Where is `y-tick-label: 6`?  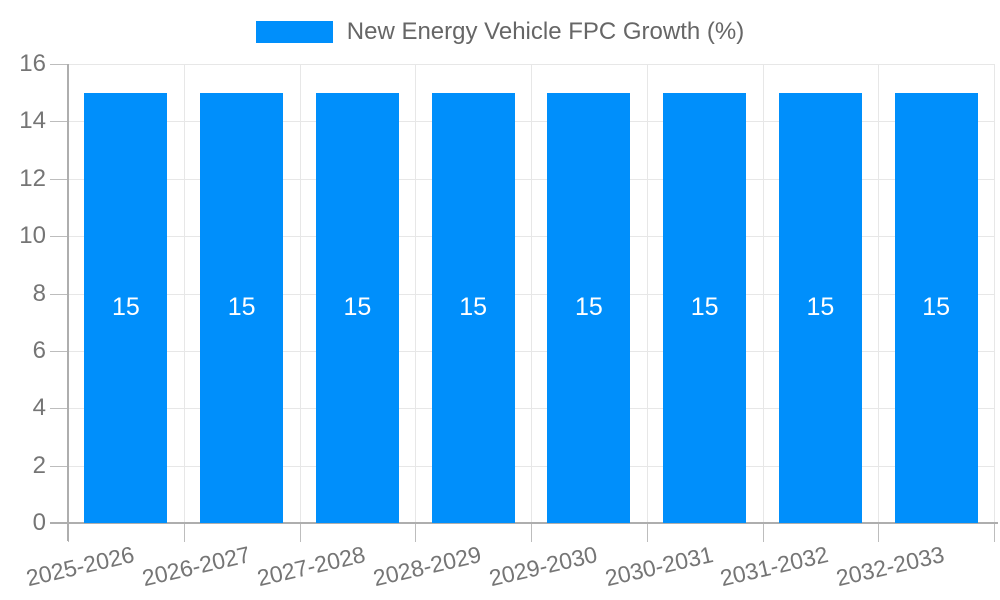
y-tick-label: 6 is located at coordinates (39, 350).